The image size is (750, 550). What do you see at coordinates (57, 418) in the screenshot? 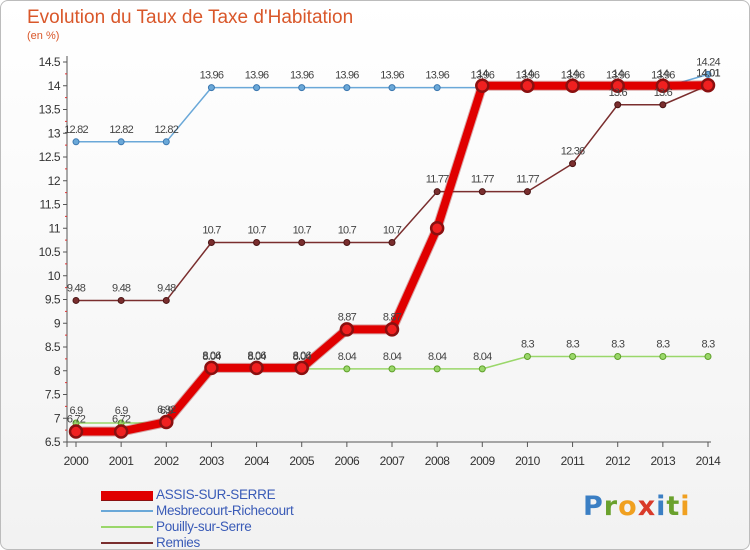
I see `y-tick-label: 7` at bounding box center [57, 418].